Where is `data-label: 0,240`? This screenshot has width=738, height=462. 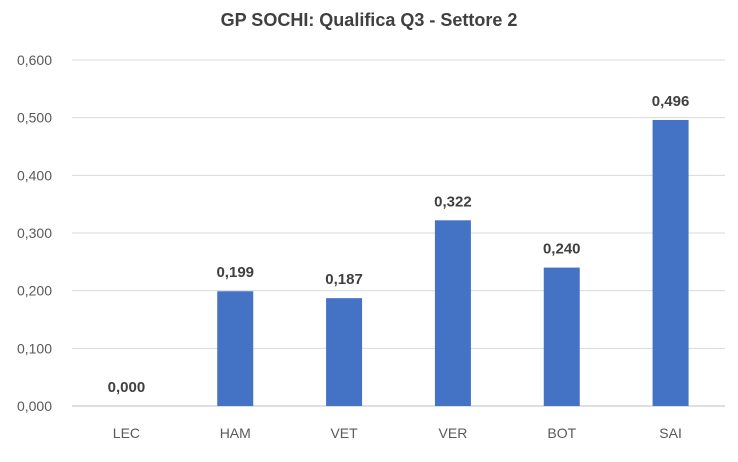 data-label: 0,240 is located at coordinates (562, 249).